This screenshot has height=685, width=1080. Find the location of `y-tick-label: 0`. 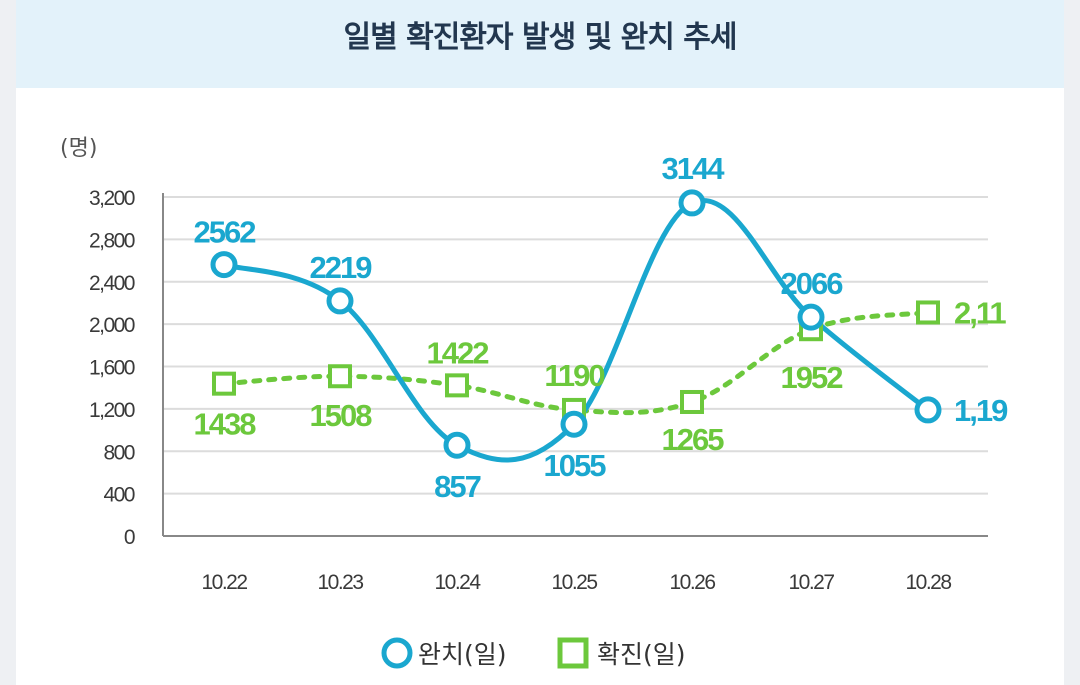

y-tick-label: 0 is located at coordinates (129, 537).